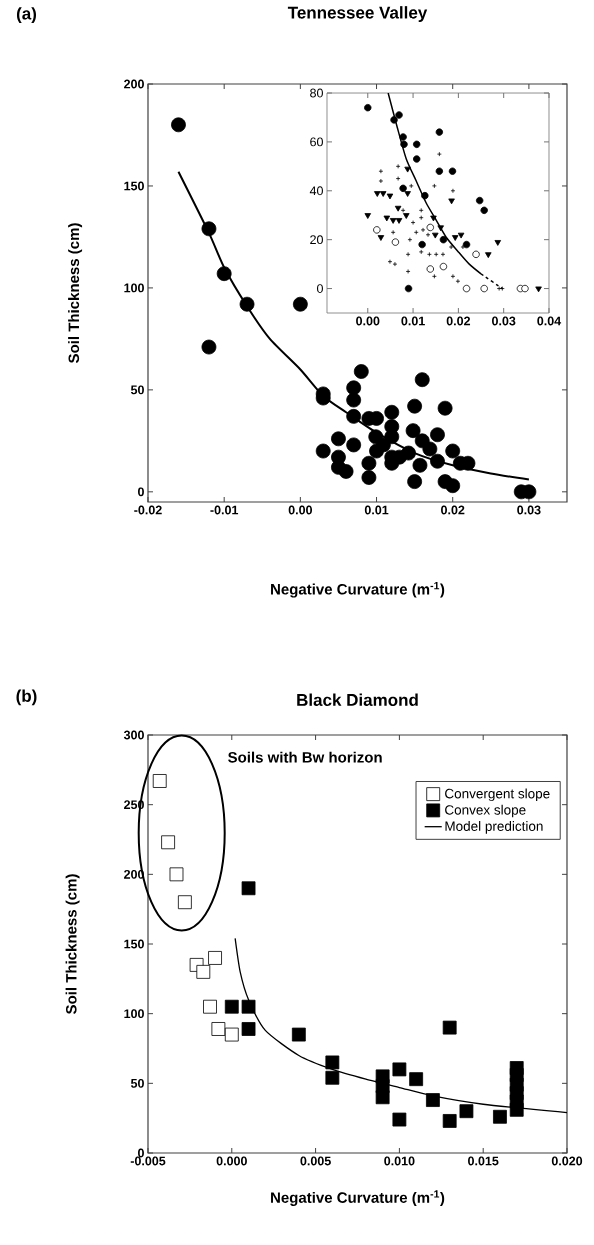  I want to click on x-tick-label: 0.000, so click(231, 1161).